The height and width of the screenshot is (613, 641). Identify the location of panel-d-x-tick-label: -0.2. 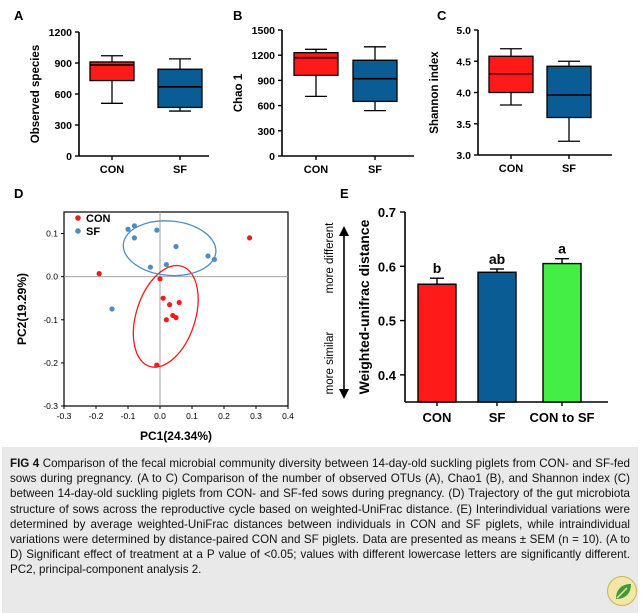
(96, 416).